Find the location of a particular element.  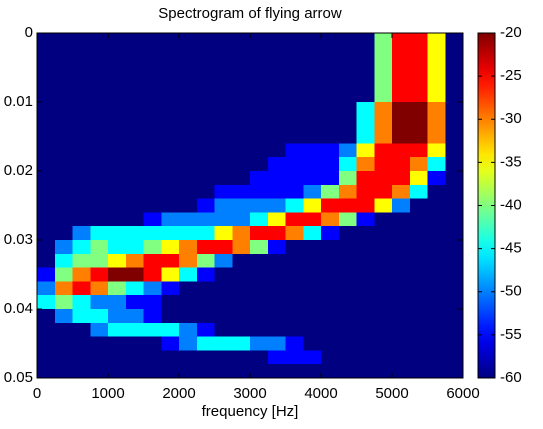

colorbar-tick-label: -20 is located at coordinates (511, 32).